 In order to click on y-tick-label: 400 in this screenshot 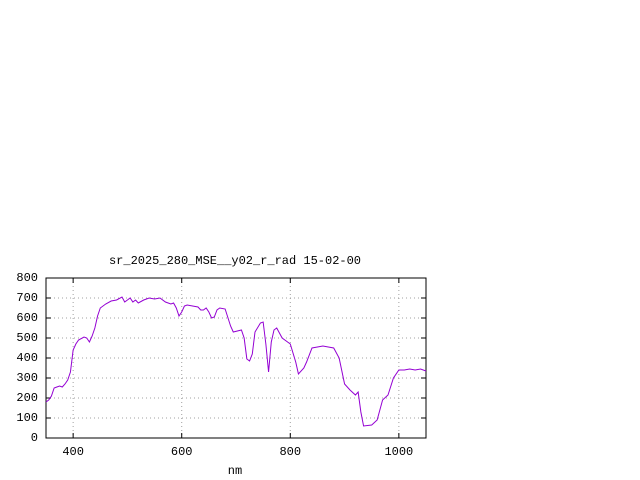, I will do `click(27, 358)`.